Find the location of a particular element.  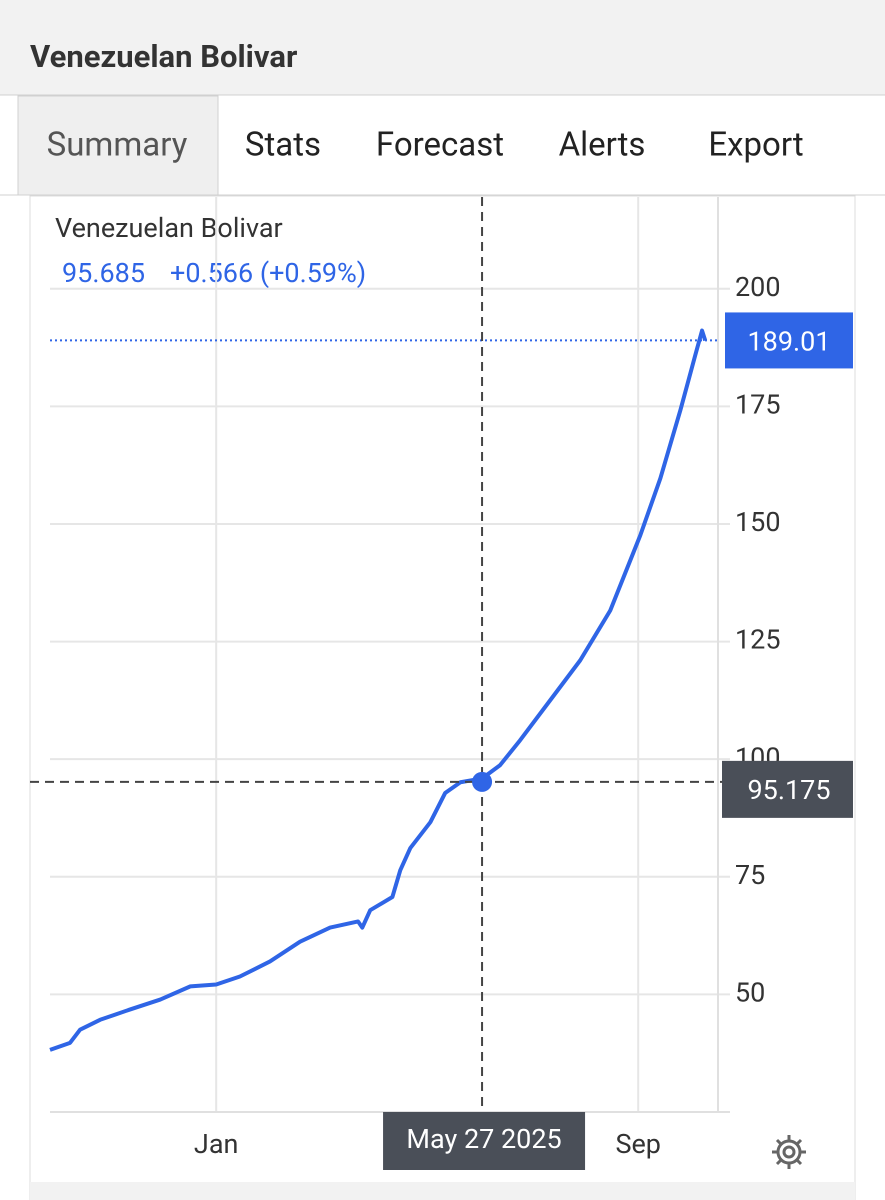

tab: Stats is located at coordinates (283, 145).